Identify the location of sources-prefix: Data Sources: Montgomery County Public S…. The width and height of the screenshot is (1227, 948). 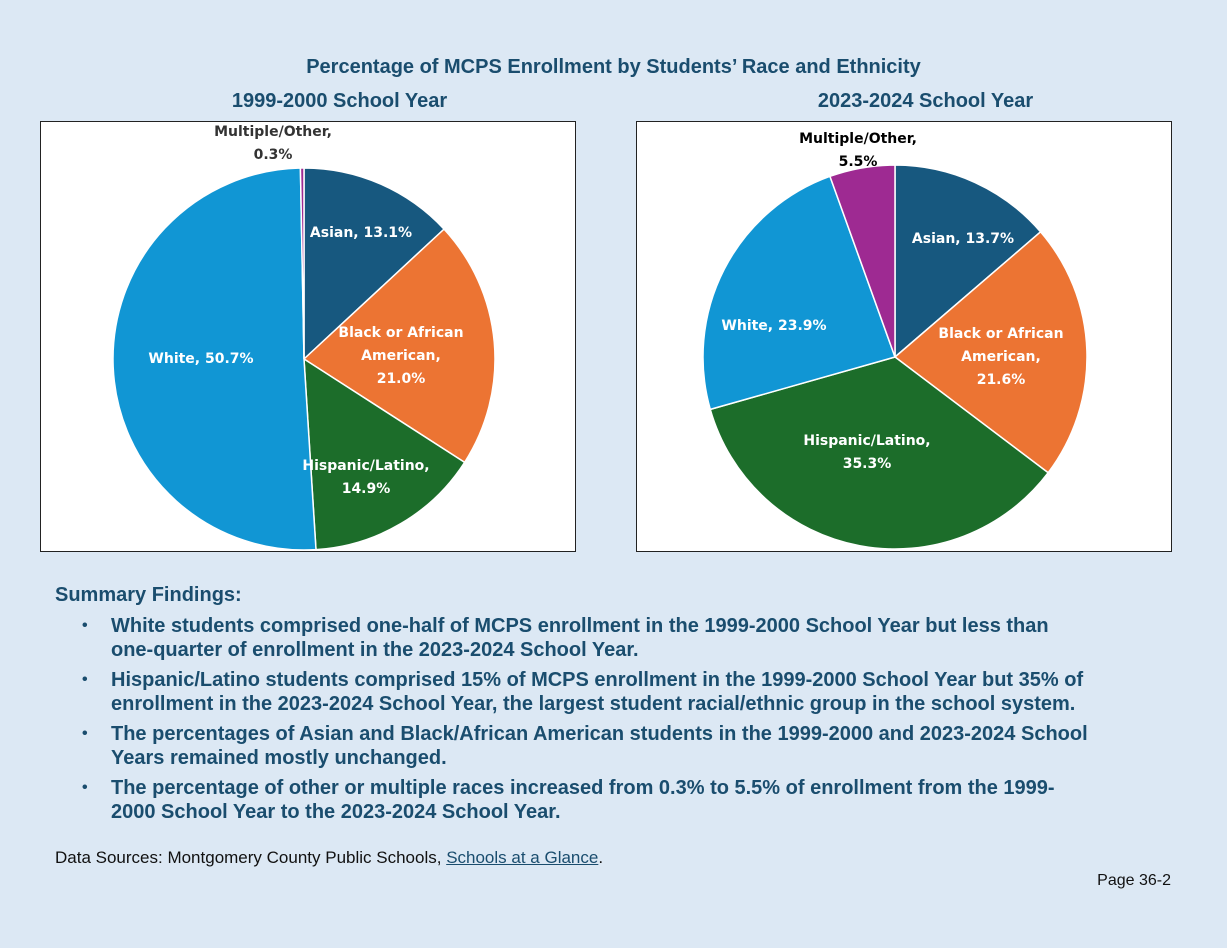
(251, 857).